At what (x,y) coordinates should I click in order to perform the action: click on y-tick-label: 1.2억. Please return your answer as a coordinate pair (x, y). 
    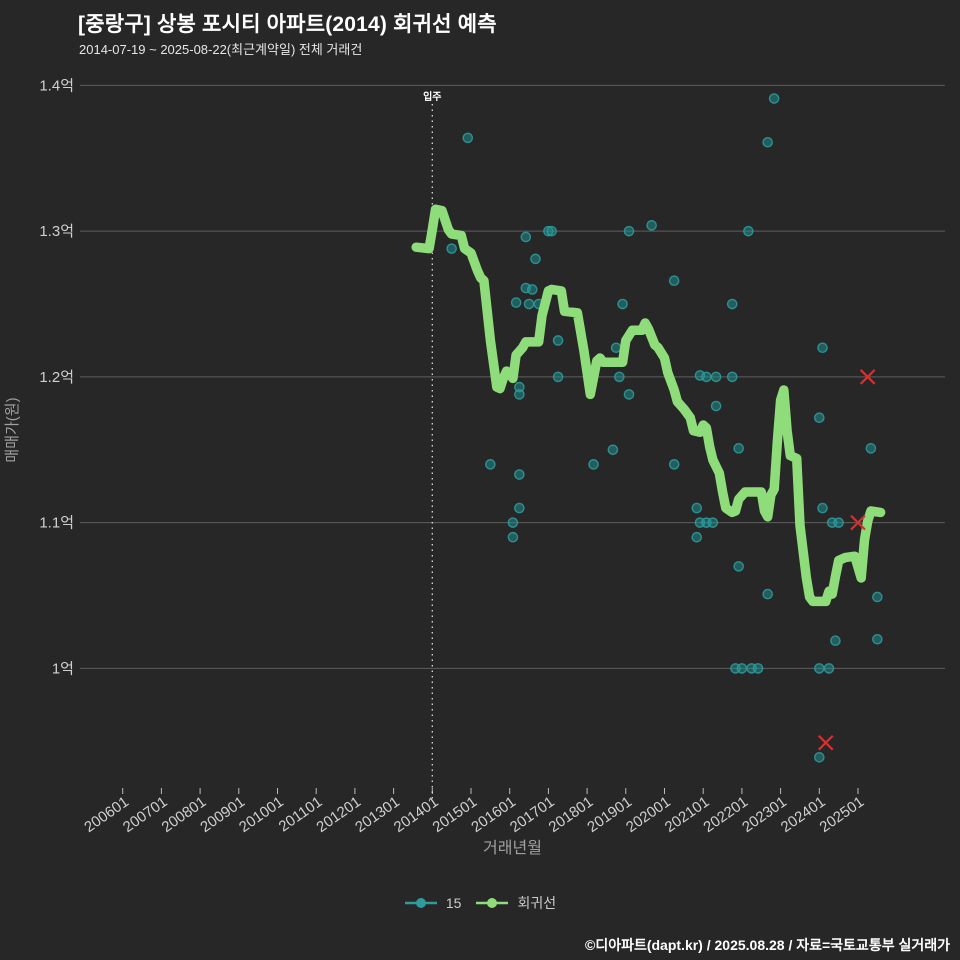
    Looking at the image, I should click on (56, 377).